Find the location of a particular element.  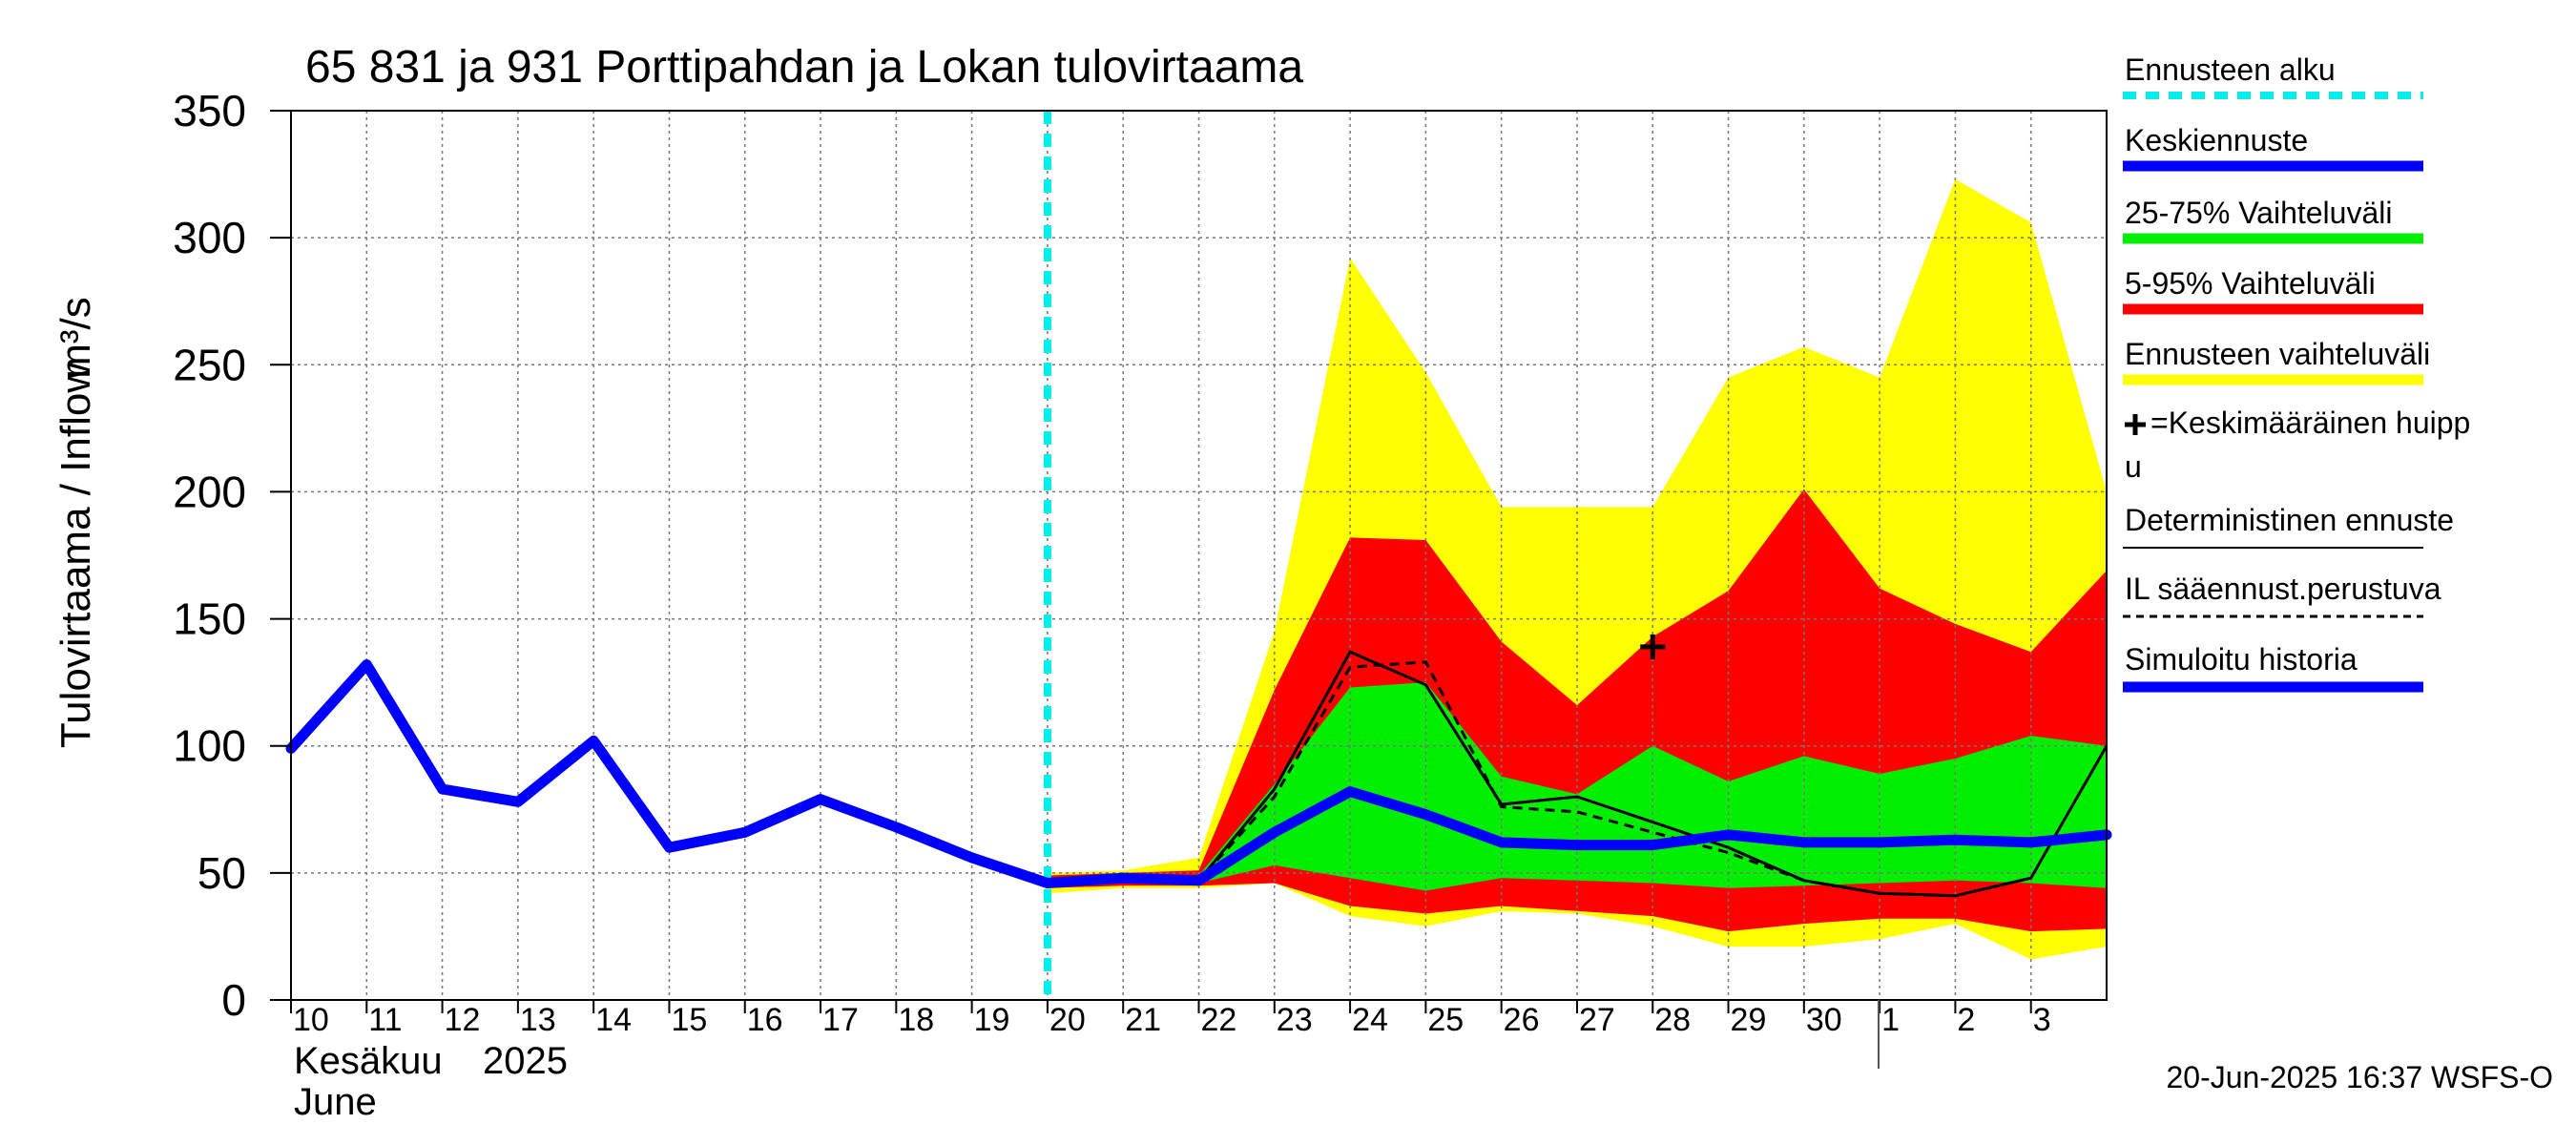

x-tick-label: 10 is located at coordinates (311, 1020).